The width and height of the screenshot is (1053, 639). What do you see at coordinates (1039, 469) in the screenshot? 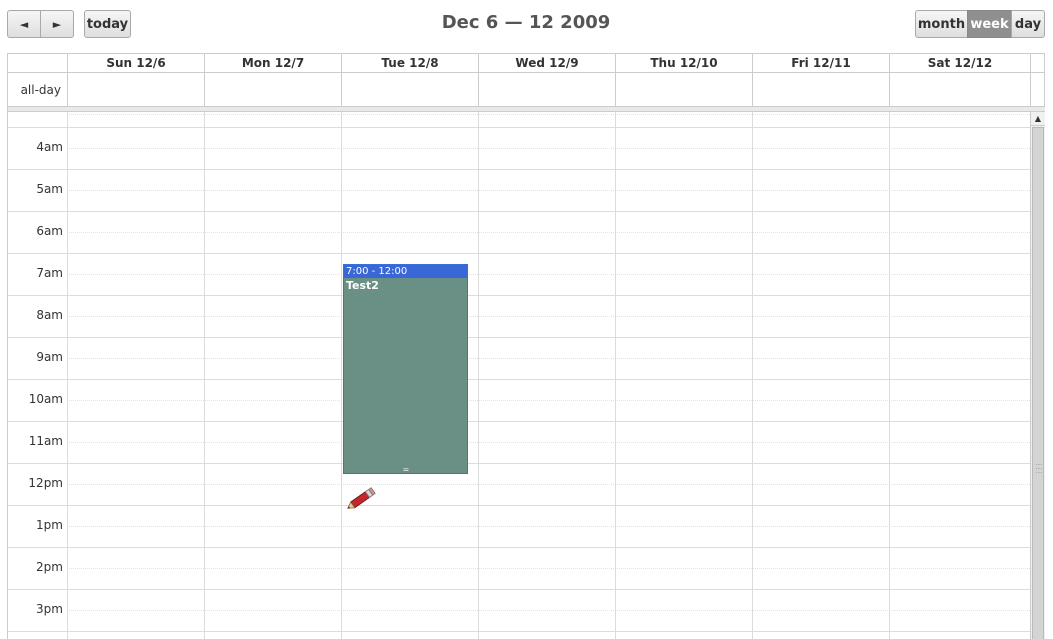
I see `scroll-grip-icon: ··· ··· ···` at bounding box center [1039, 469].